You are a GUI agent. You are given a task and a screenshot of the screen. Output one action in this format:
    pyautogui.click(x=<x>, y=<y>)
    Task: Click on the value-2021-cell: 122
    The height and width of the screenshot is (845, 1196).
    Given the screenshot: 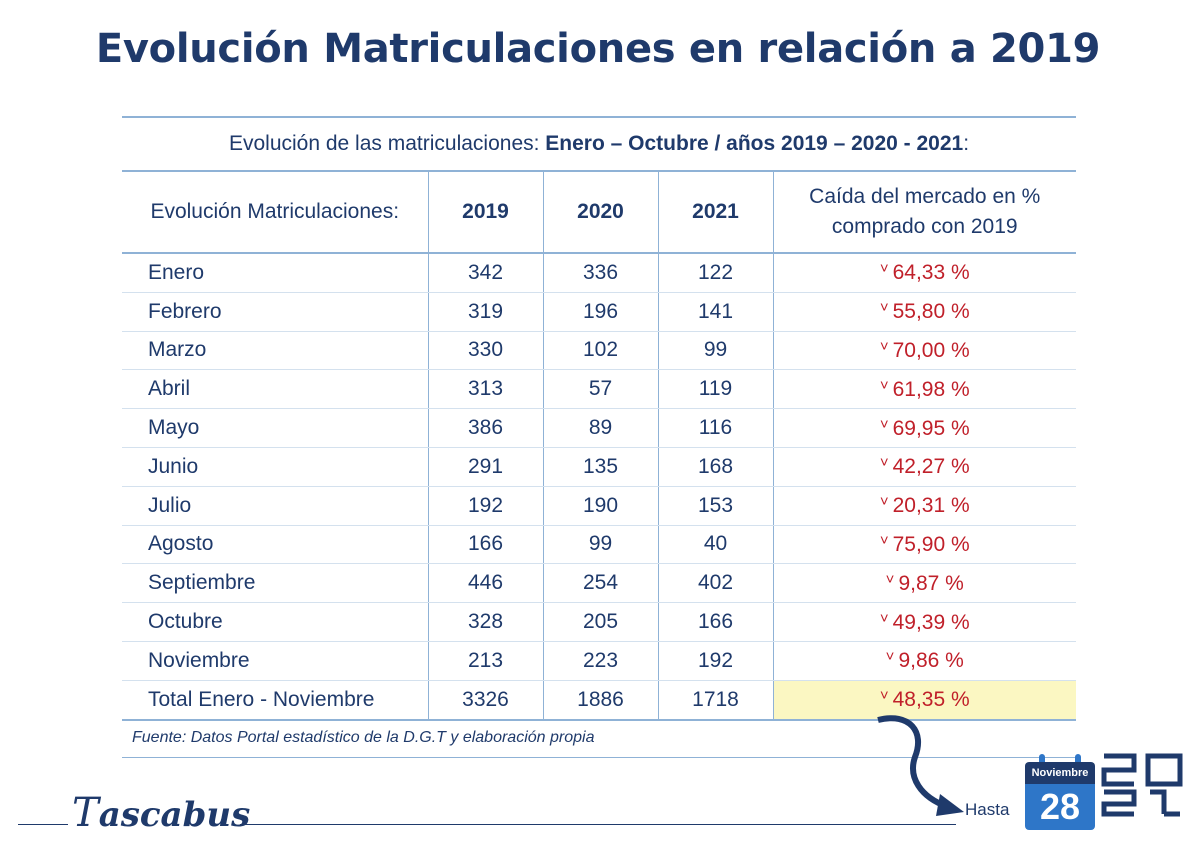 What is the action you would take?
    pyautogui.click(x=716, y=273)
    